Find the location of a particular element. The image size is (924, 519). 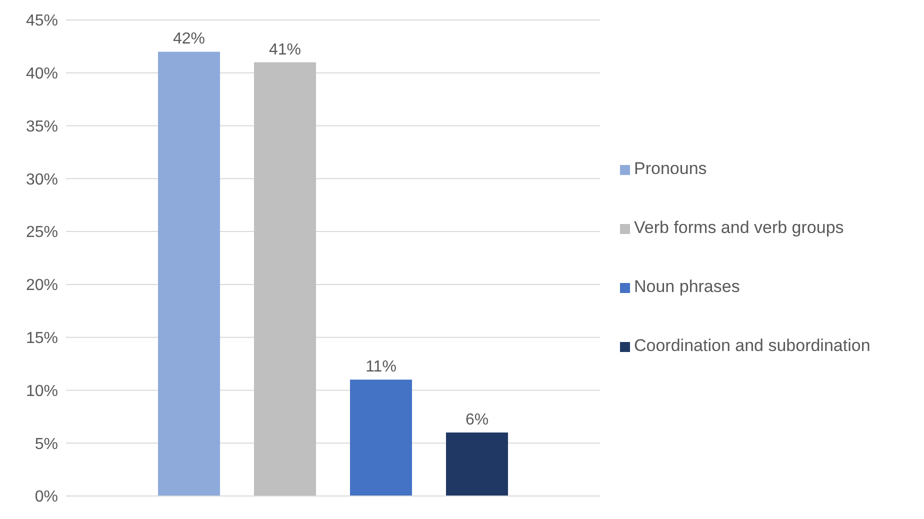

legend-label: Verb forms and verb groups is located at coordinates (739, 227).